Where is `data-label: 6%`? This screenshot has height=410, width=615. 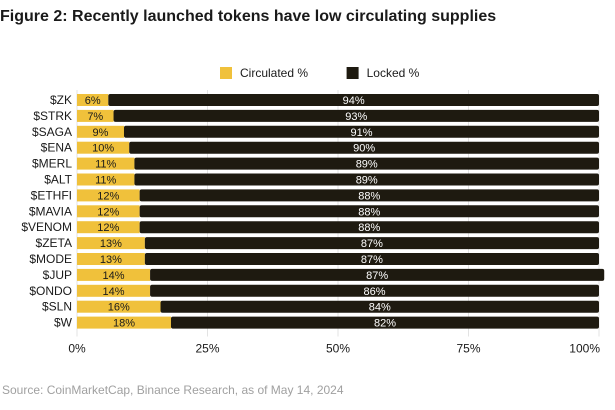
data-label: 6% is located at coordinates (93, 101).